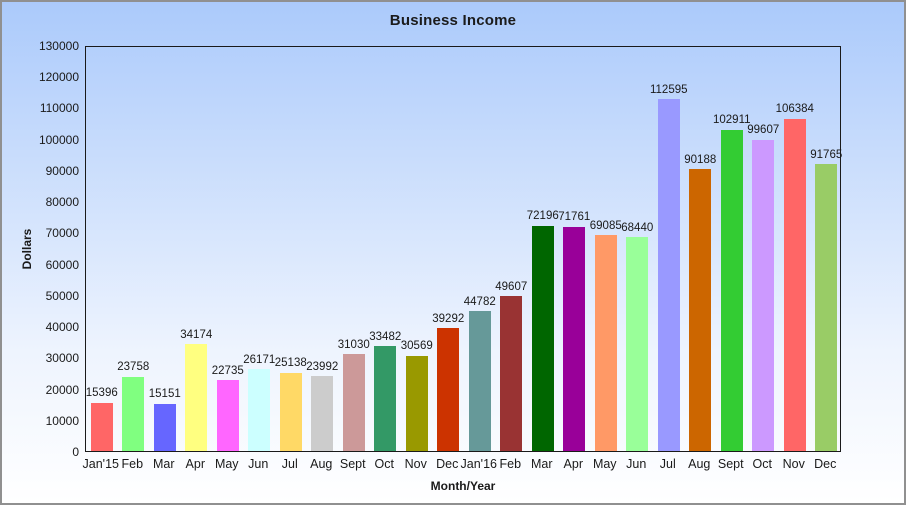  Describe the element at coordinates (227, 370) in the screenshot. I see `bar-value-label: 22735` at that location.